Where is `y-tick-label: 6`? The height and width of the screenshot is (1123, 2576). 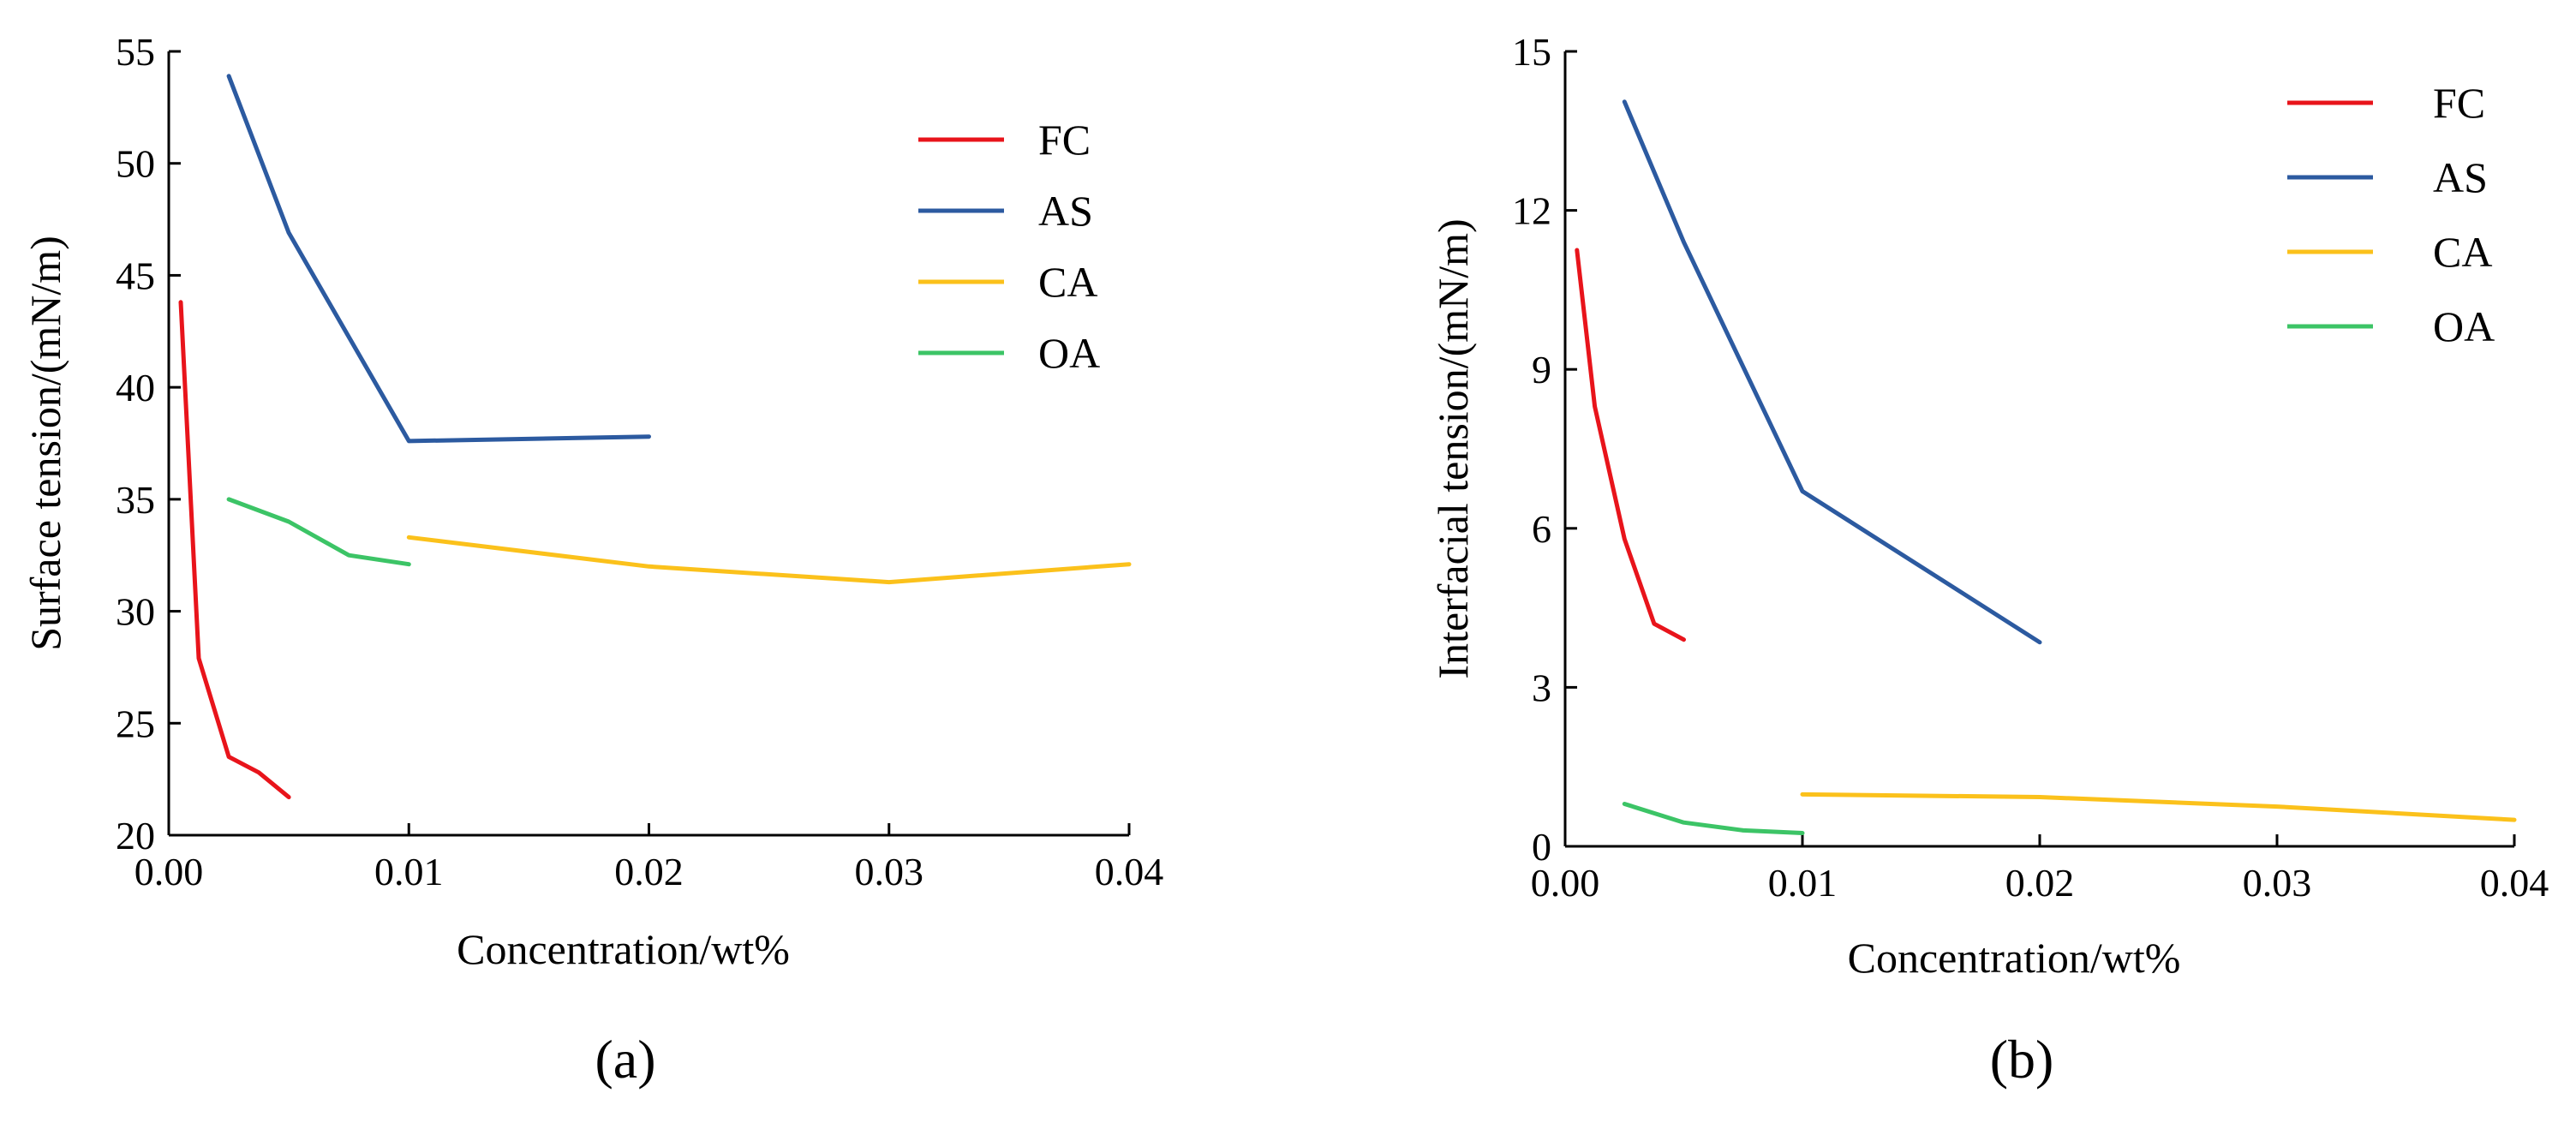 y-tick-label: 6 is located at coordinates (1542, 529).